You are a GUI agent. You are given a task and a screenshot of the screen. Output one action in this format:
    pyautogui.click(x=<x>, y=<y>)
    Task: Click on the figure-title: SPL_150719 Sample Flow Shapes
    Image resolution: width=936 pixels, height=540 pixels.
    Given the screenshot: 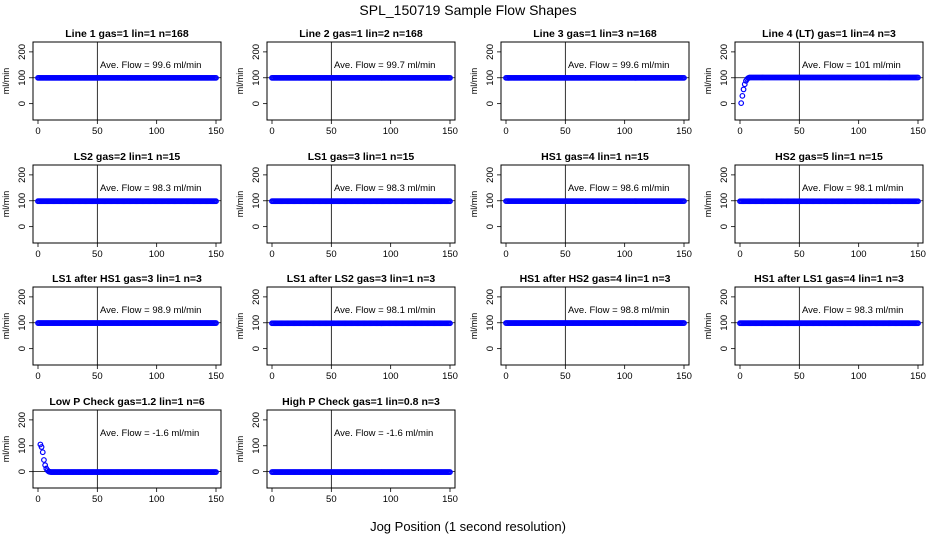 What is the action you would take?
    pyautogui.click(x=468, y=10)
    